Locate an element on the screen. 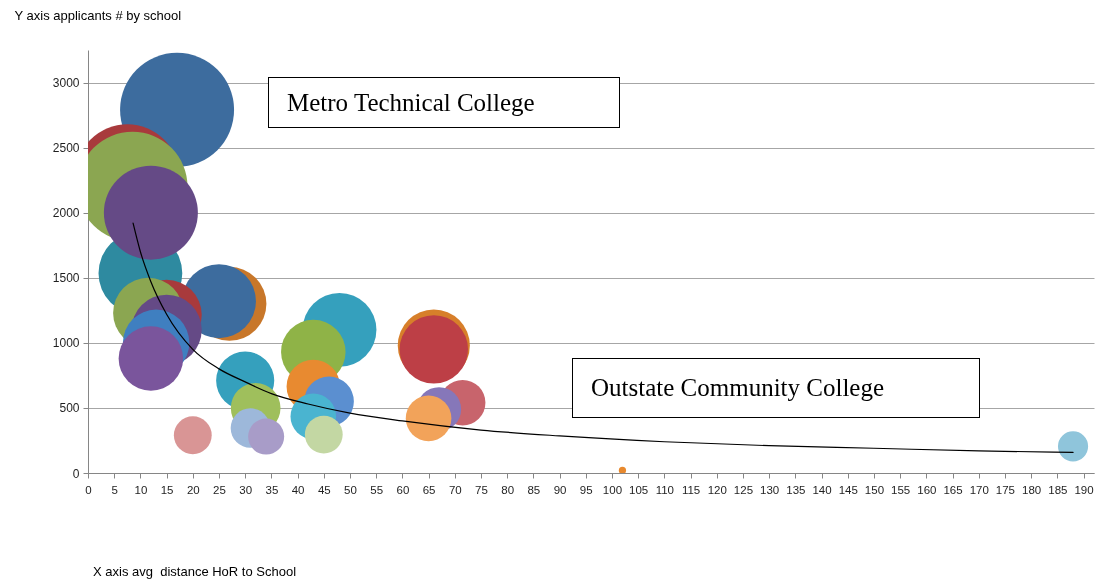  x-tick-label: 160 is located at coordinates (927, 489).